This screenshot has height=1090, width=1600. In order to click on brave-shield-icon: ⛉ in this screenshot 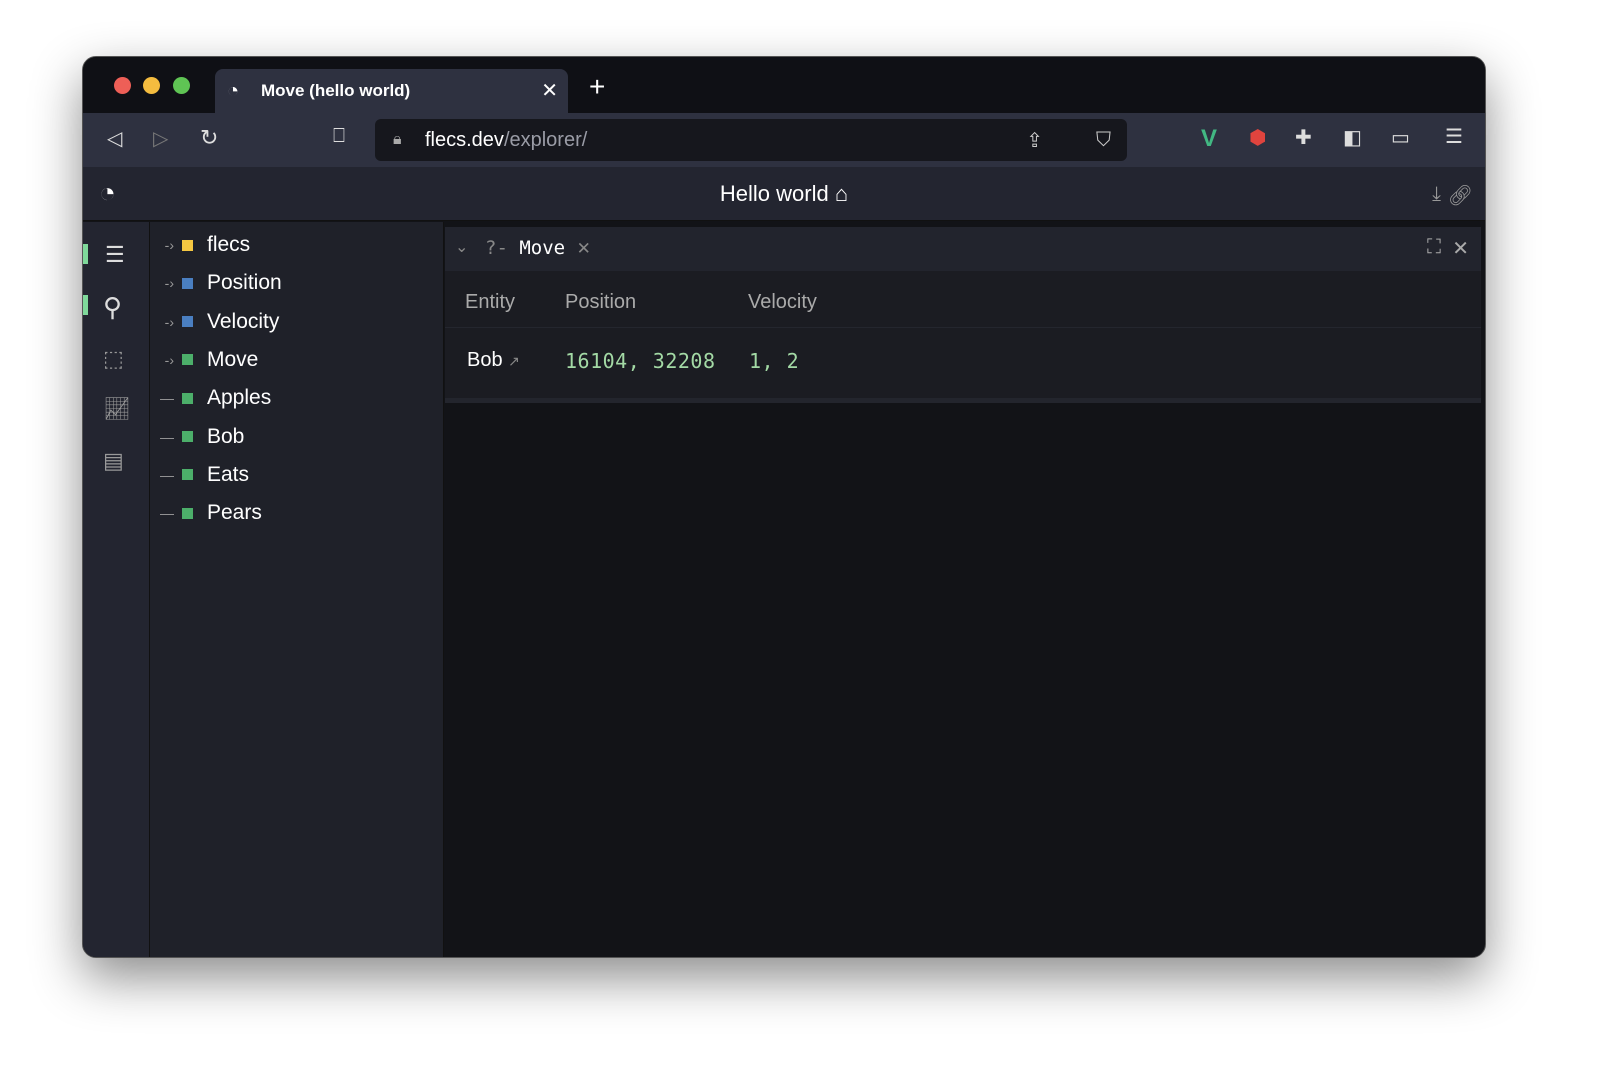, I will do `click(1103, 139)`.